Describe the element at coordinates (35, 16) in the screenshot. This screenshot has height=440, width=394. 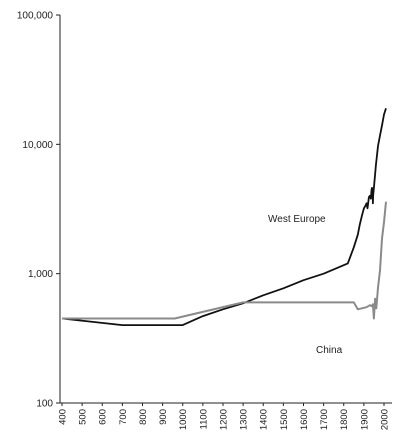
I see `y-tick-label: 100,000` at that location.